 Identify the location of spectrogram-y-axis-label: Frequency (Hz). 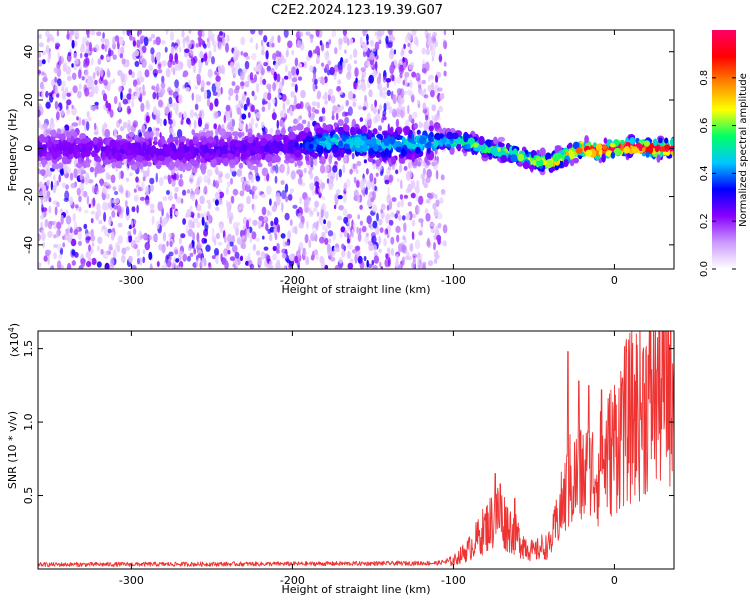
(12, 150).